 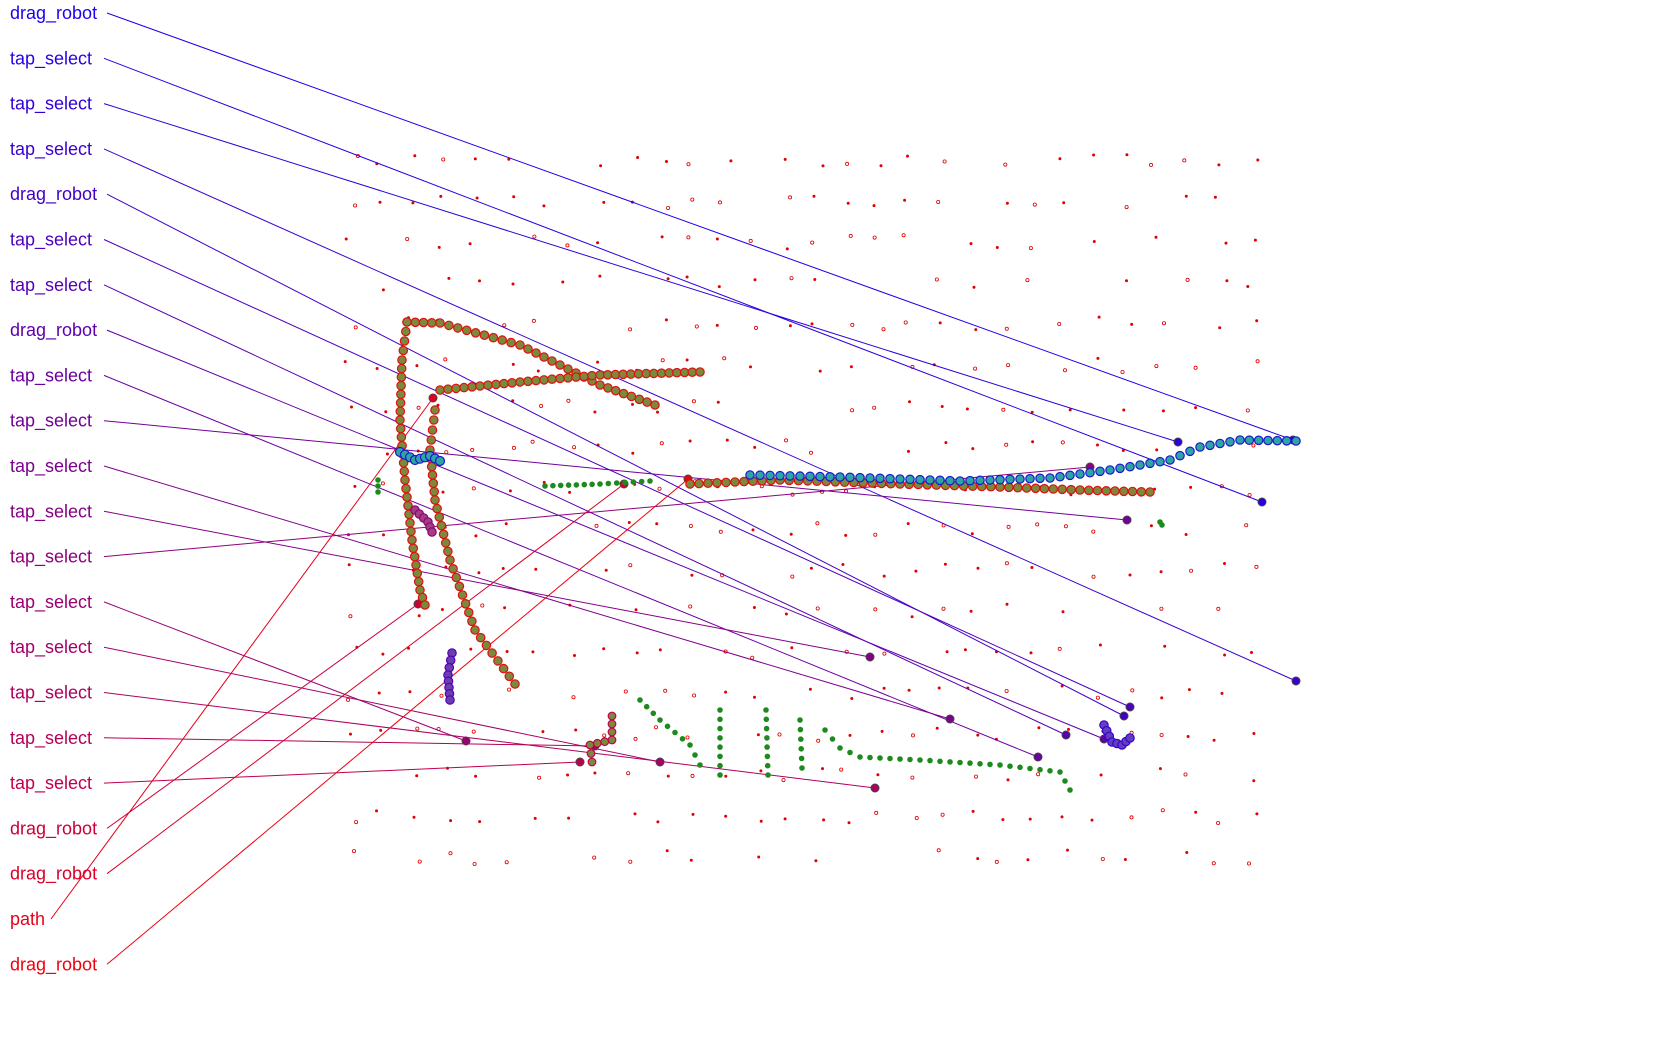 What do you see at coordinates (53, 13) in the screenshot?
I see `action-label: drag_robot` at bounding box center [53, 13].